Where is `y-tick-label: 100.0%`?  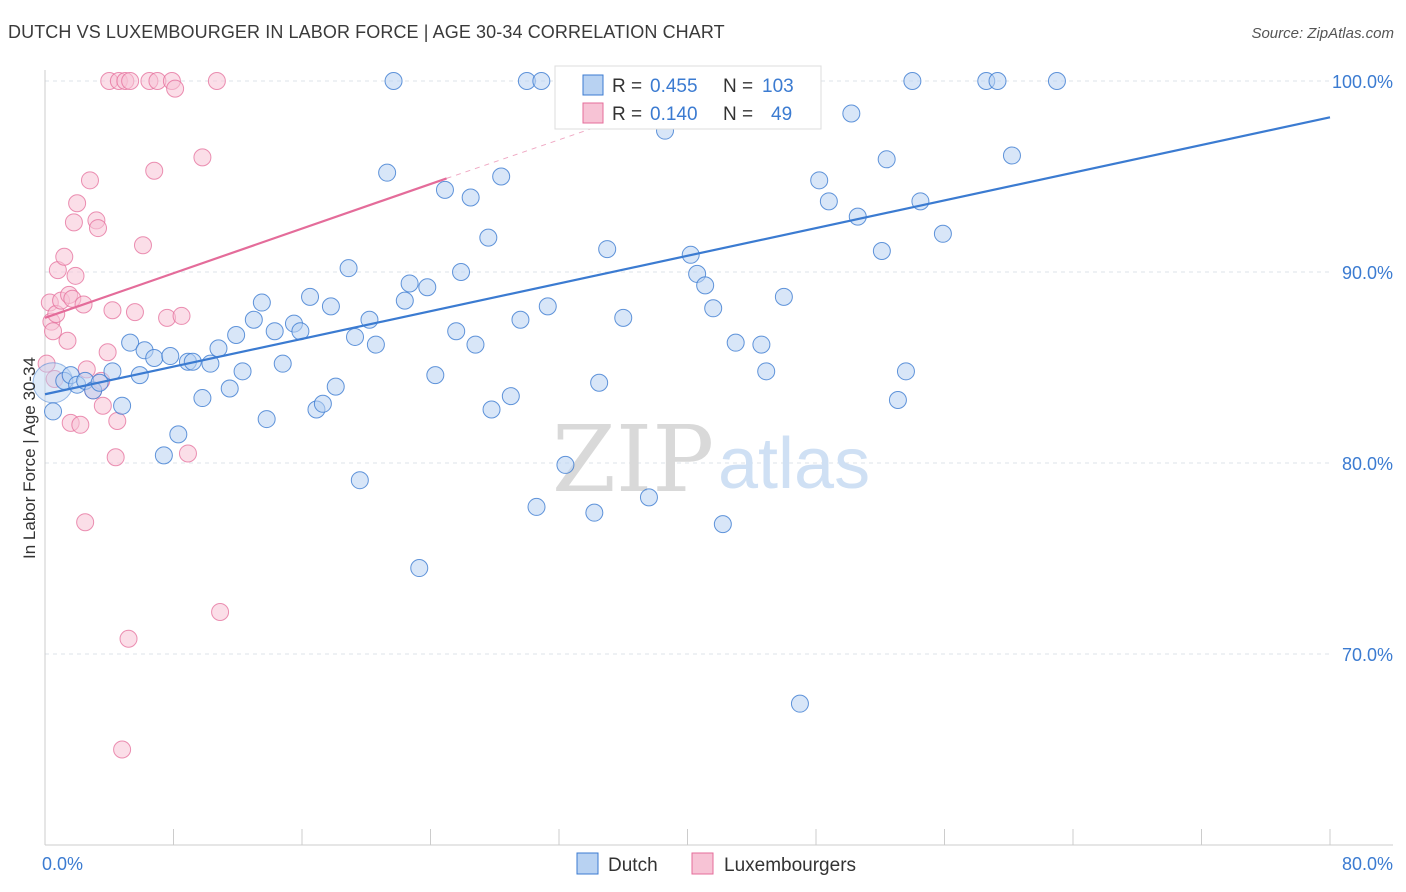 y-tick-label: 100.0% is located at coordinates (1362, 82).